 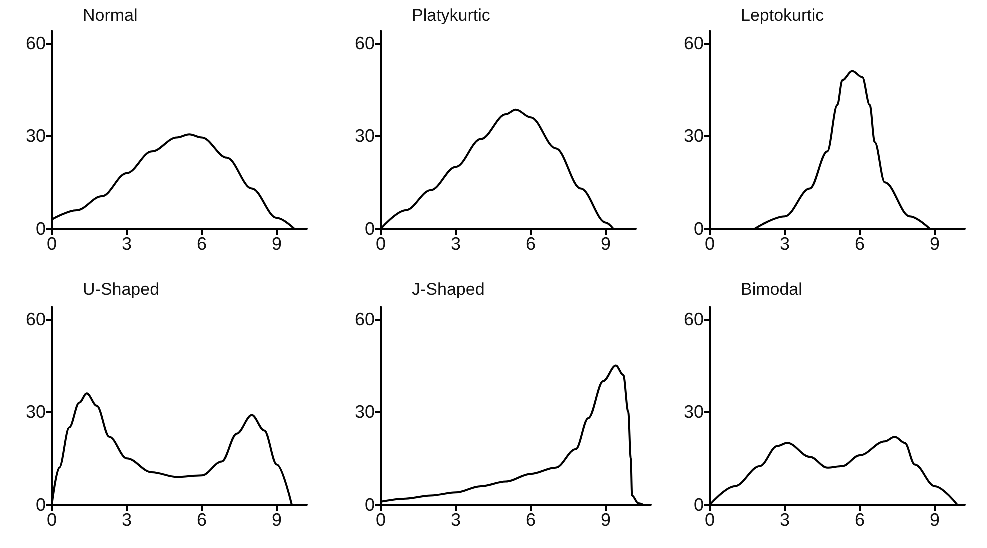 What do you see at coordinates (448, 289) in the screenshot?
I see `chart-title: J-Shaped` at bounding box center [448, 289].